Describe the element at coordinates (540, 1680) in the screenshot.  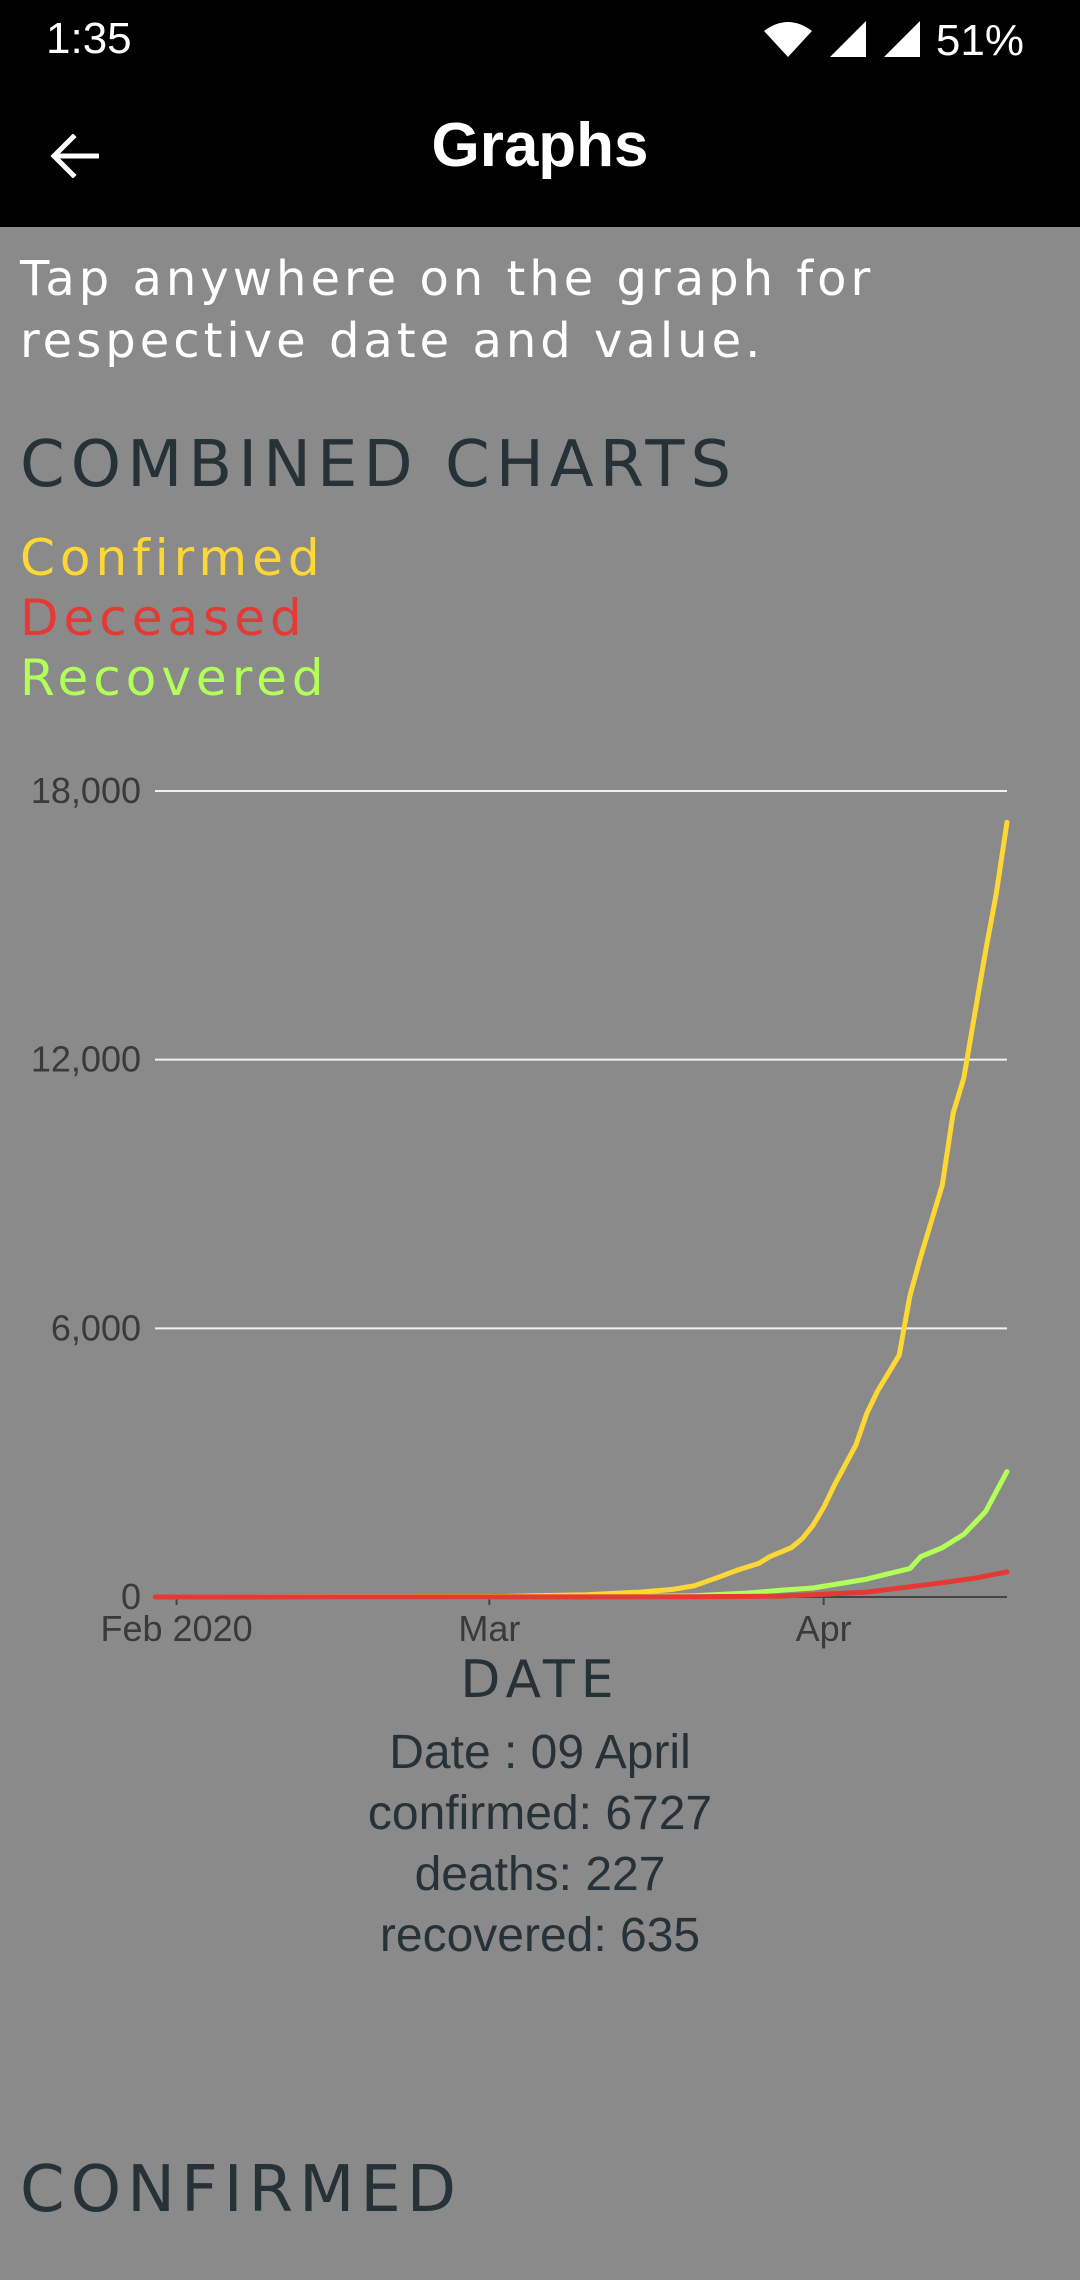
I see `x-axis-title: DATE` at that location.